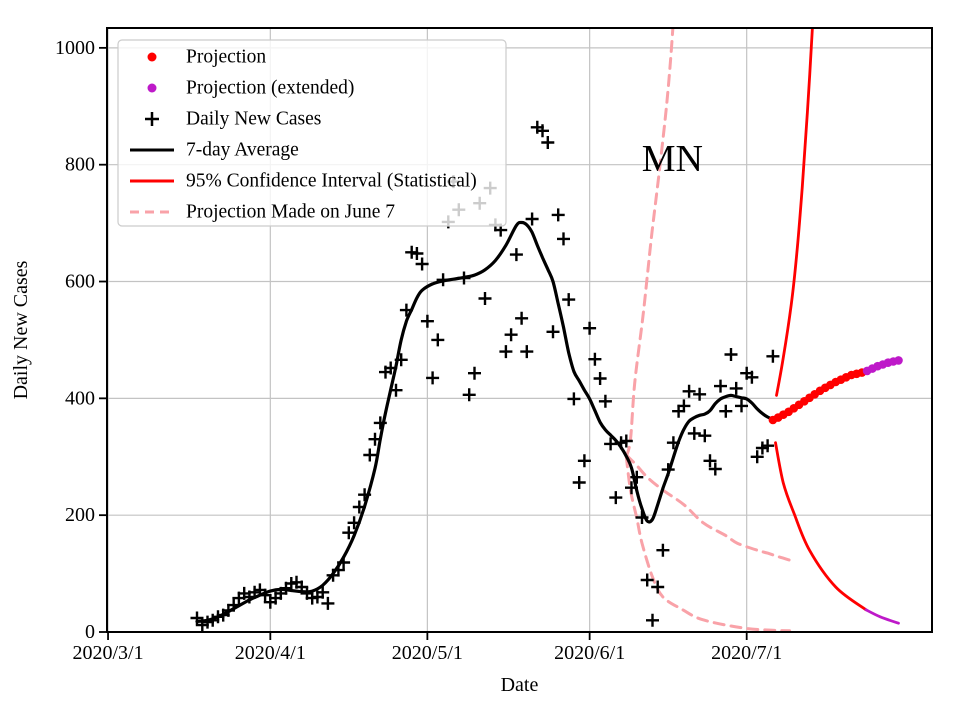 Image resolution: width=960 pixels, height=720 pixels. I want to click on legend-item: Projection, so click(206, 57).